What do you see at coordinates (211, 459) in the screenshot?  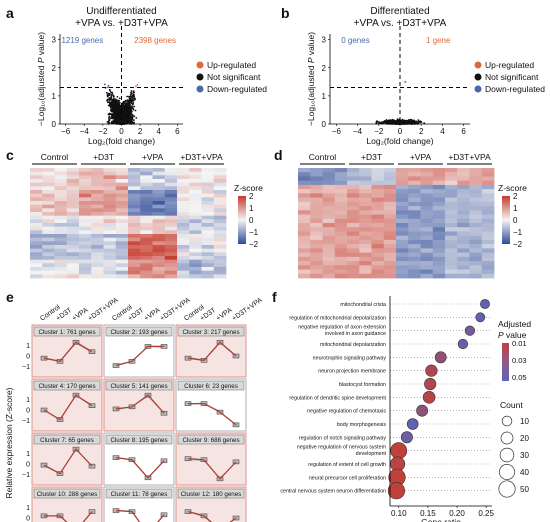 I see `cluster-cell: Cluster 9: 688 genes` at bounding box center [211, 459].